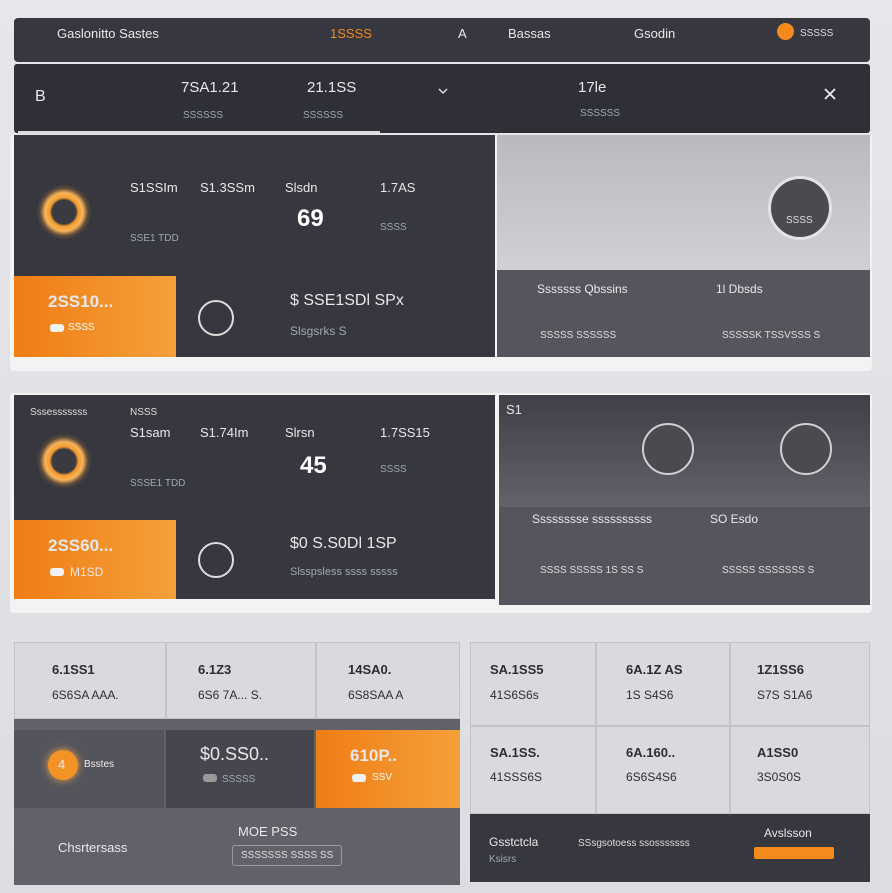 This screenshot has height=893, width=892. What do you see at coordinates (734, 519) in the screenshot?
I see `col-header: SO Esdo` at bounding box center [734, 519].